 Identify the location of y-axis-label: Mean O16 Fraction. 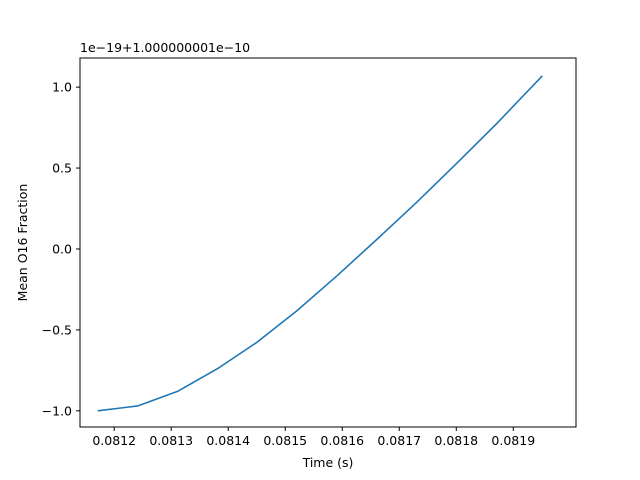
(22, 243).